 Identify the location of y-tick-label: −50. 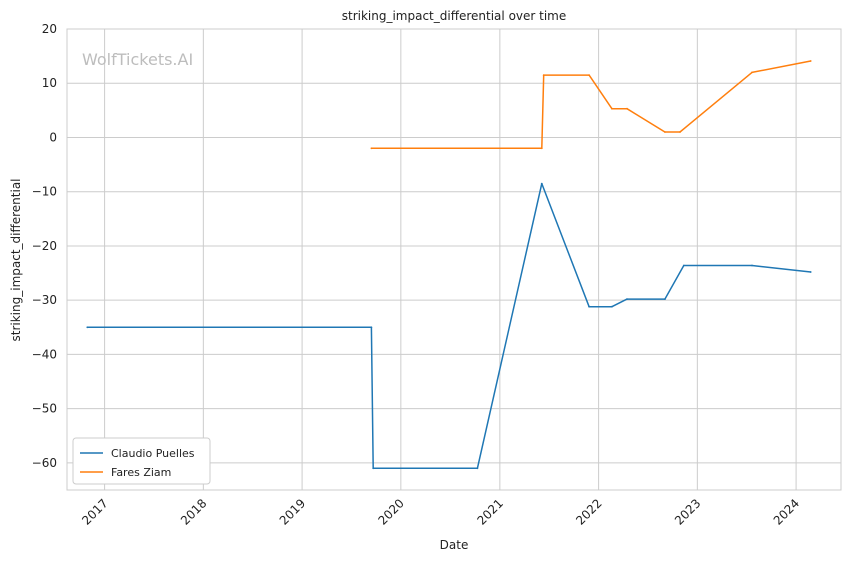
(44, 409).